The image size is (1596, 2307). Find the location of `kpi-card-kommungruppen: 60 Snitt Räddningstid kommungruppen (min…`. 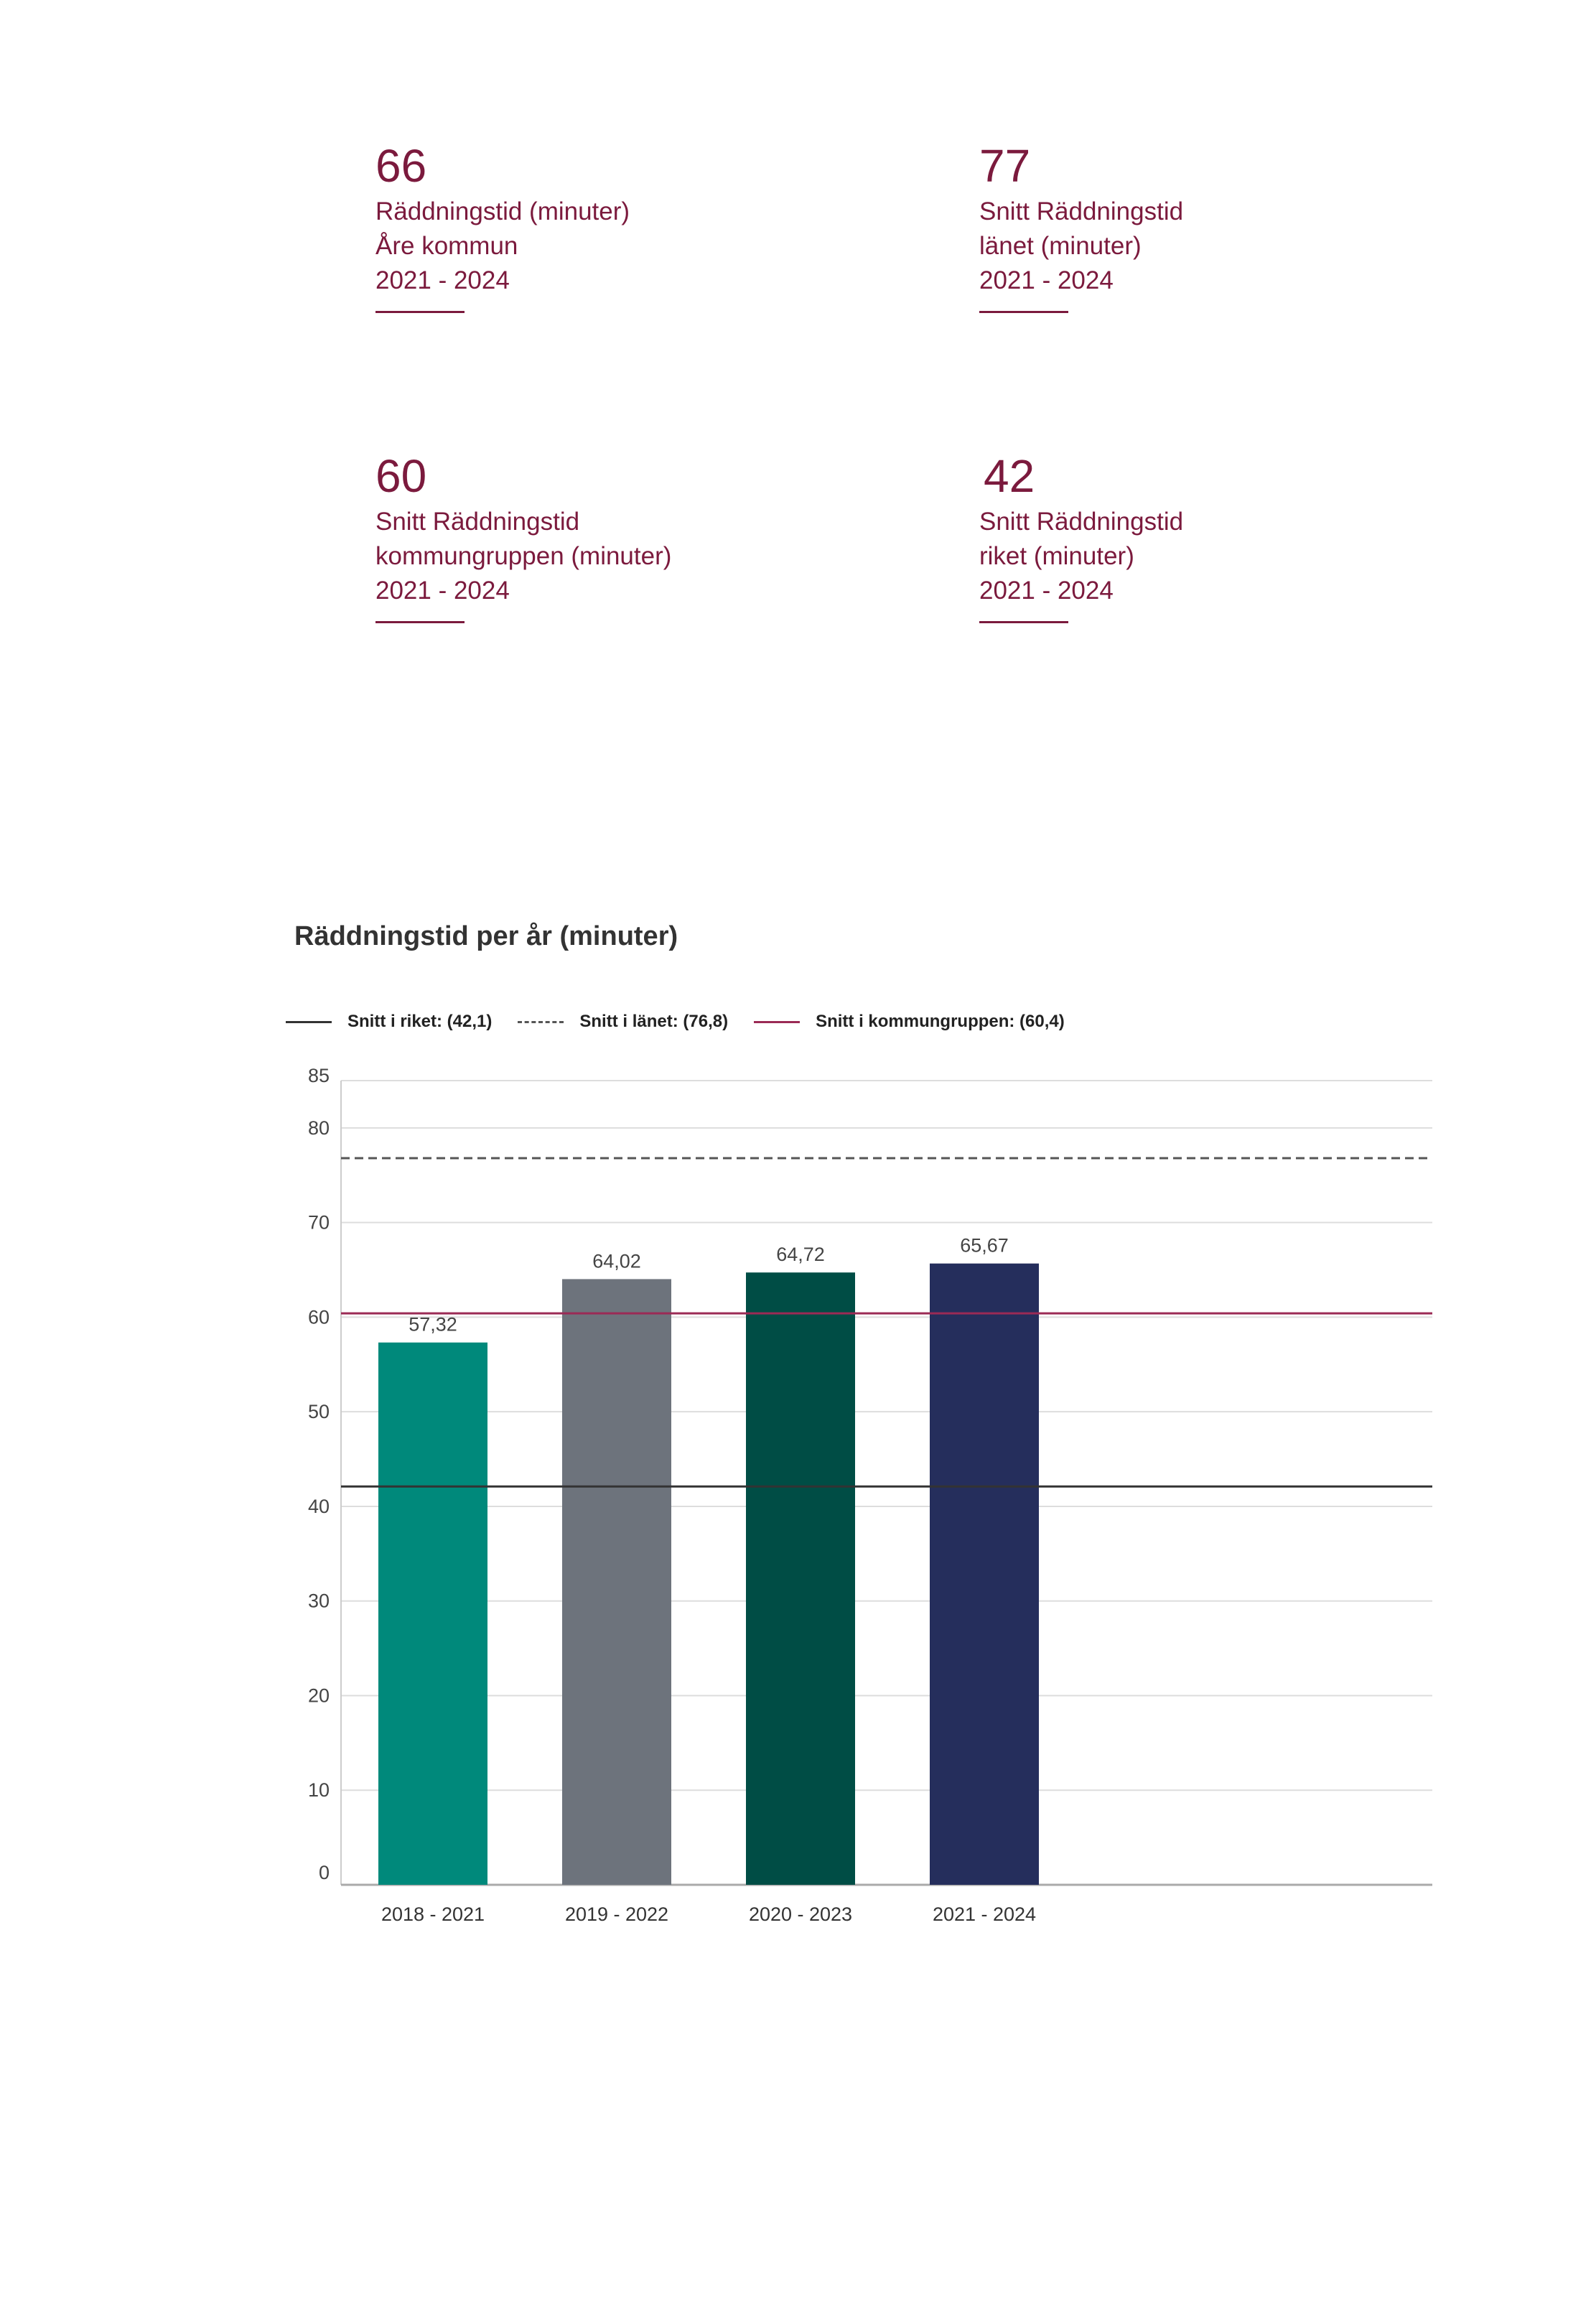

kpi-card-kommungruppen: 60 Snitt Räddningstid kommungruppen (min… is located at coordinates (626, 536).